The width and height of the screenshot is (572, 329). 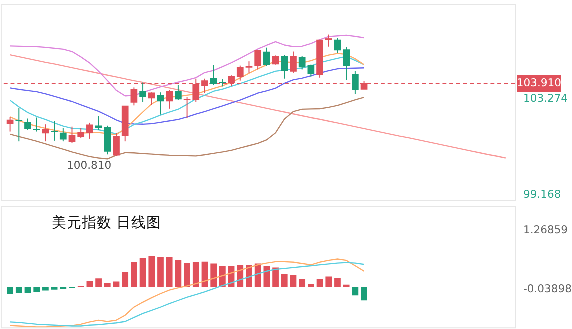 I want to click on y-tick-label: 1.26859, so click(x=546, y=229).